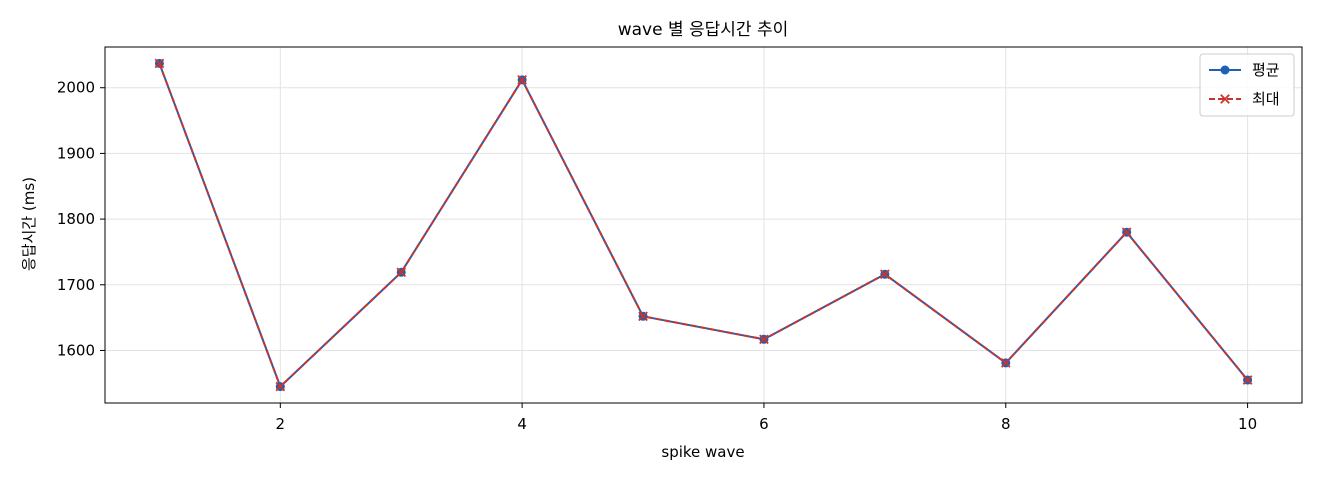  Describe the element at coordinates (1247, 85) in the screenshot. I see `legend-box` at that location.